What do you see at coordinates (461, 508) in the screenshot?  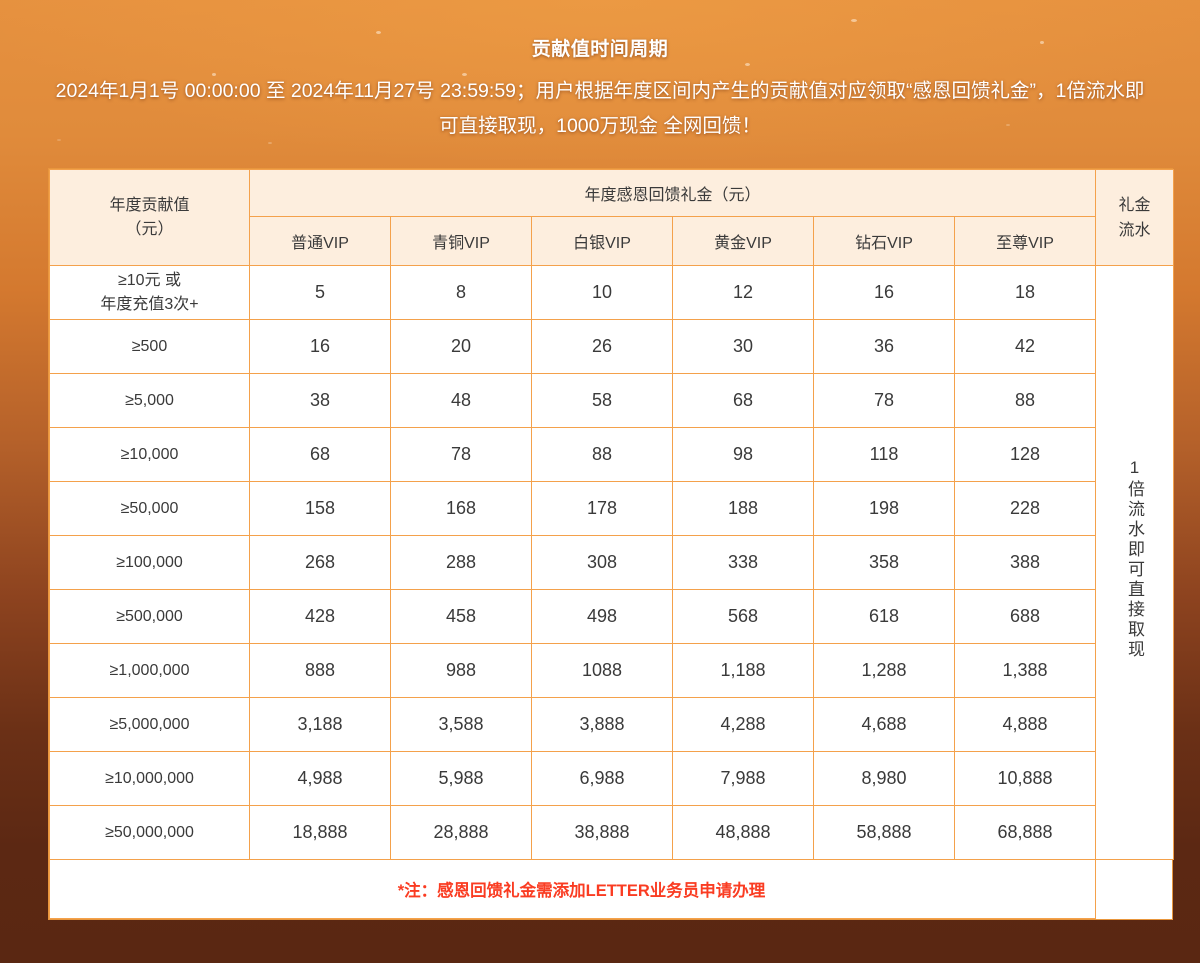 I see `rebate-value-cell: 168` at bounding box center [461, 508].